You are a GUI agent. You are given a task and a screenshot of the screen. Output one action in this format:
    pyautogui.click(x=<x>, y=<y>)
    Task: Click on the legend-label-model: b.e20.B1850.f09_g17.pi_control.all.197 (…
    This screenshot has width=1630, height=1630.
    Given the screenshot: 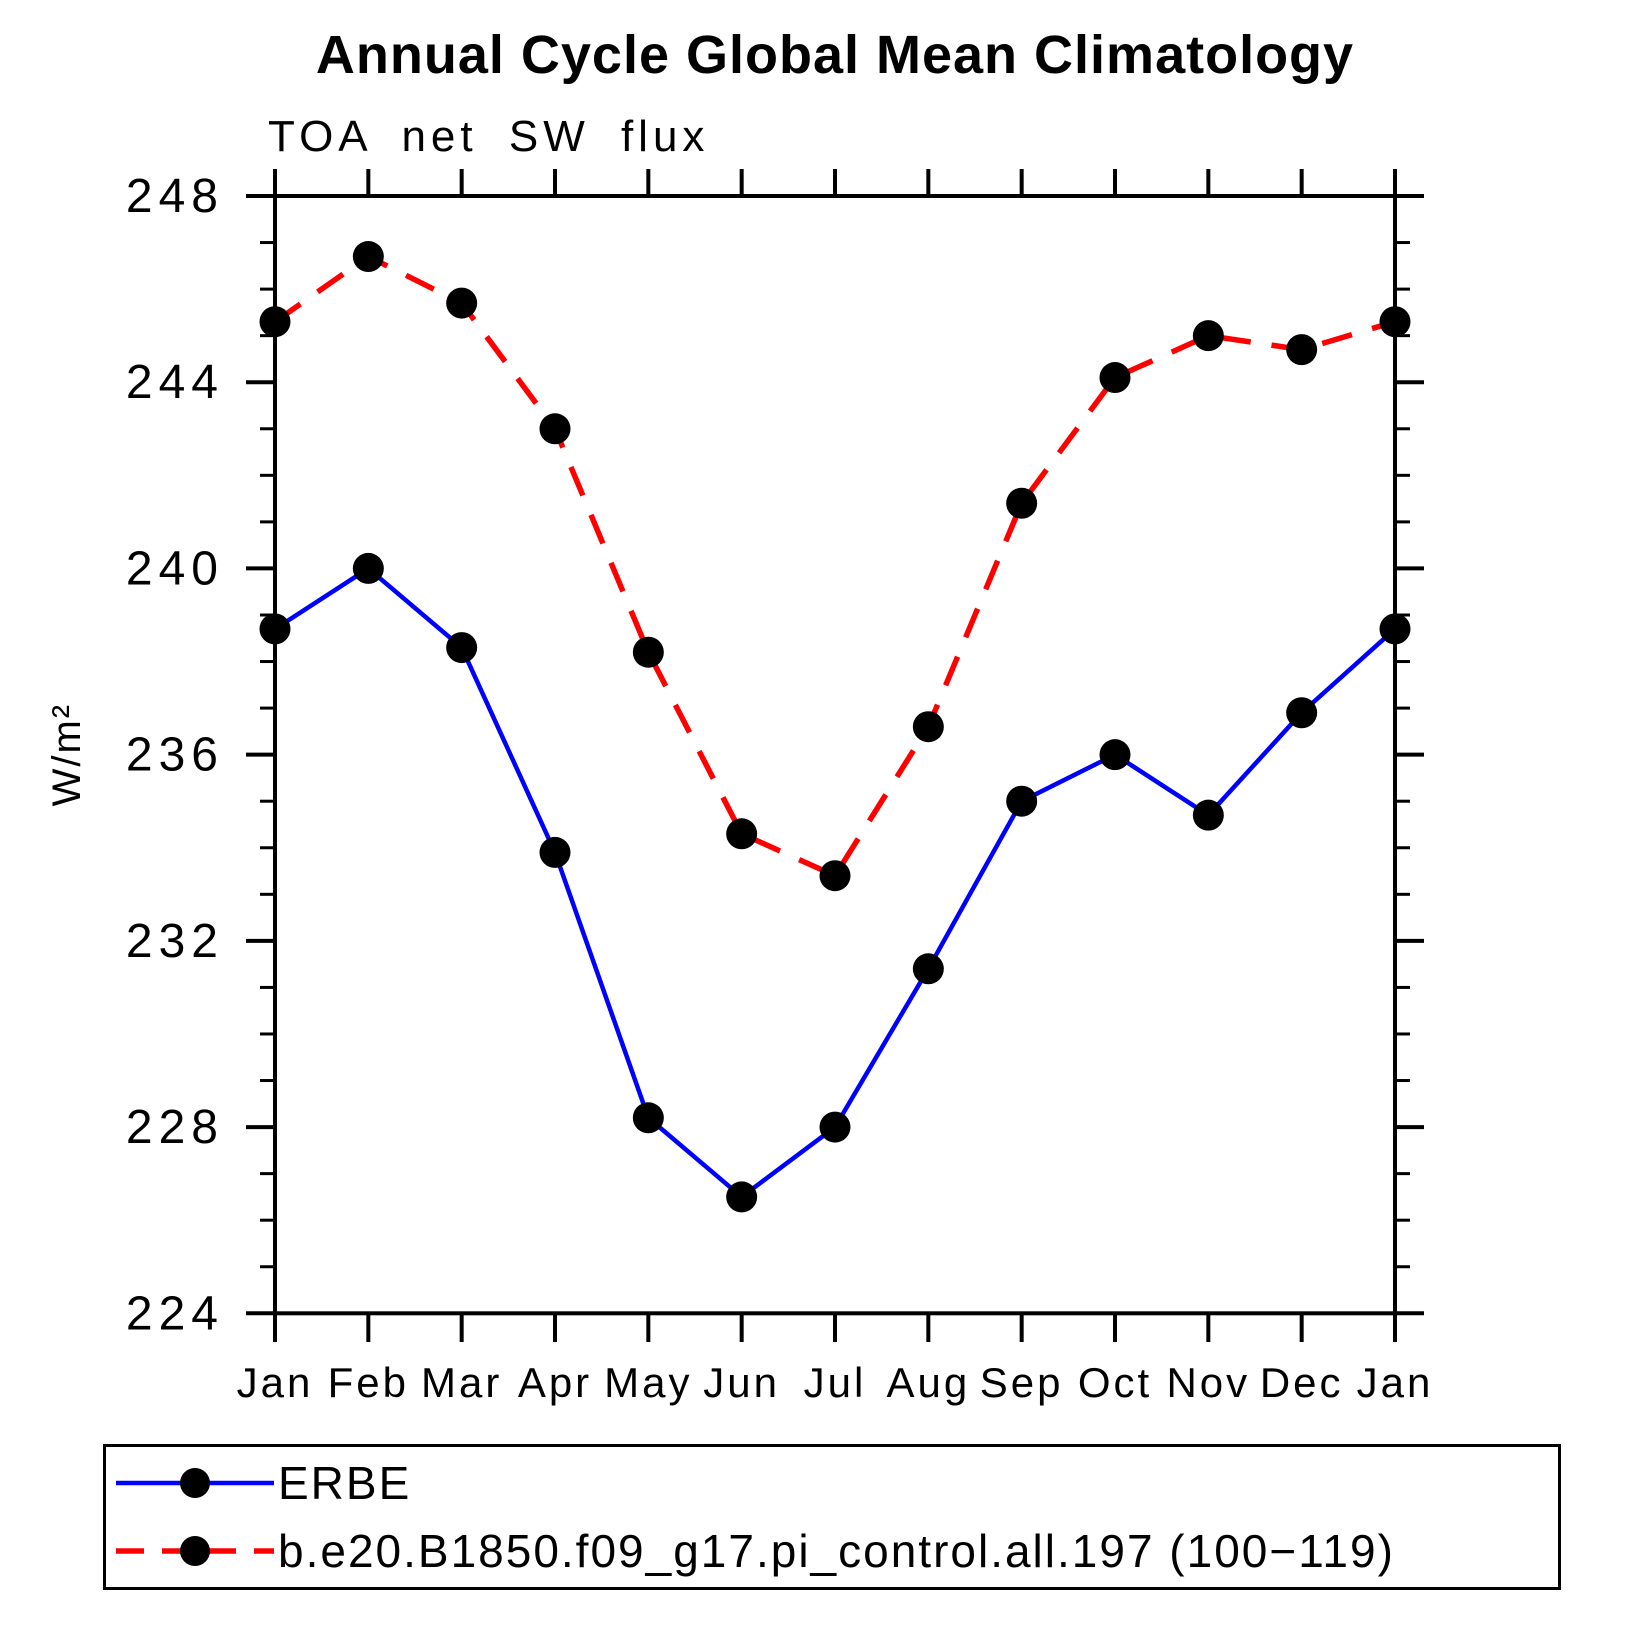 What is the action you would take?
    pyautogui.click(x=836, y=1550)
    